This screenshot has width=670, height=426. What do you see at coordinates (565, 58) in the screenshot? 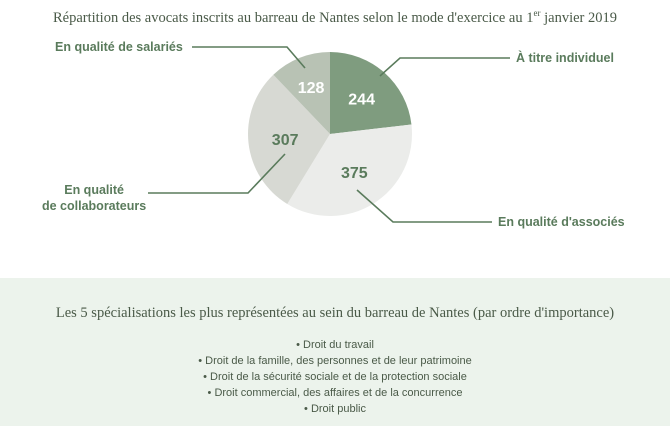
I see `label-individuel: À titre individuel` at bounding box center [565, 58].